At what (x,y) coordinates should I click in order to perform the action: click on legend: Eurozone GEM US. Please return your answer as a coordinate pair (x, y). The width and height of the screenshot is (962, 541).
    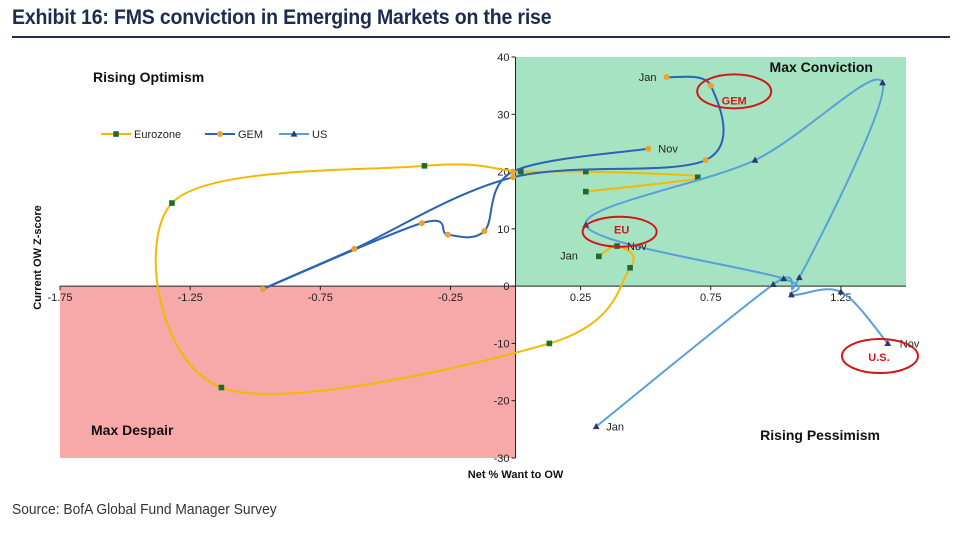
    Looking at the image, I should click on (214, 135).